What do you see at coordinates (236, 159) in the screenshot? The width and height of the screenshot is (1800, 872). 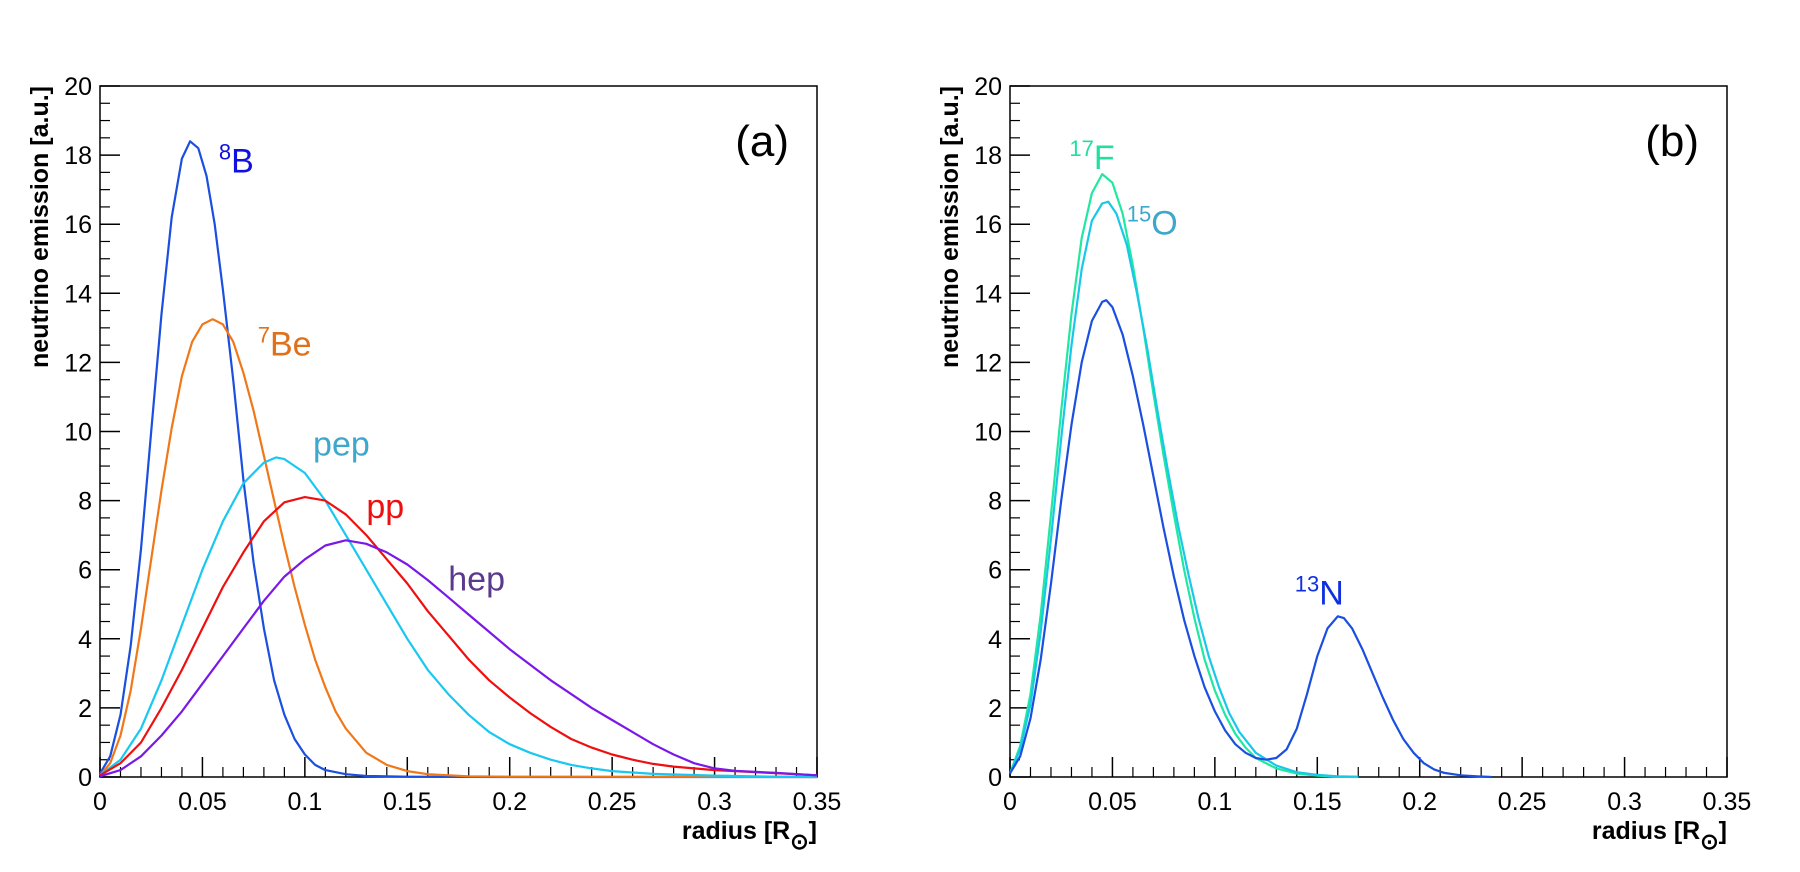 I see `series-label-8B: 8B` at bounding box center [236, 159].